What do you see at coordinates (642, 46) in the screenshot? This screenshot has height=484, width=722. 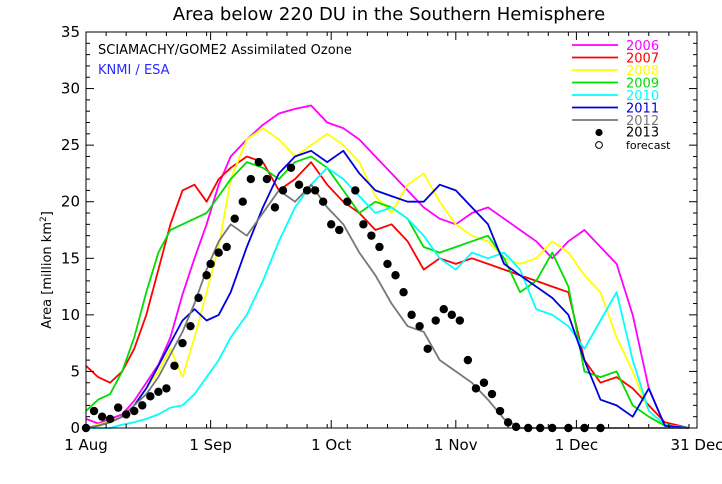 I see `legend-label-2006: 2006` at bounding box center [642, 46].